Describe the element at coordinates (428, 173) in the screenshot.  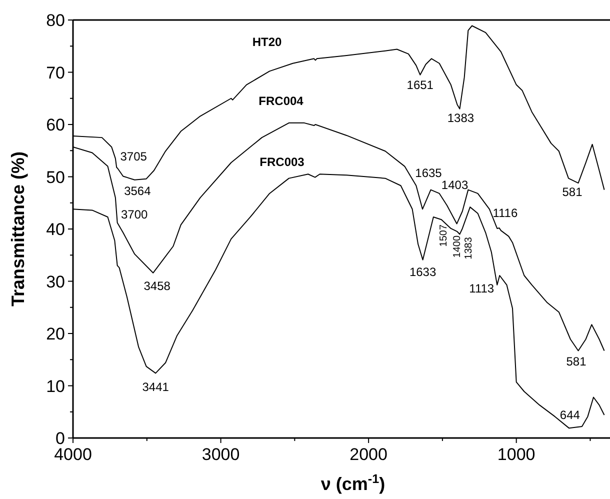
I see `annotation: 1635` at that location.